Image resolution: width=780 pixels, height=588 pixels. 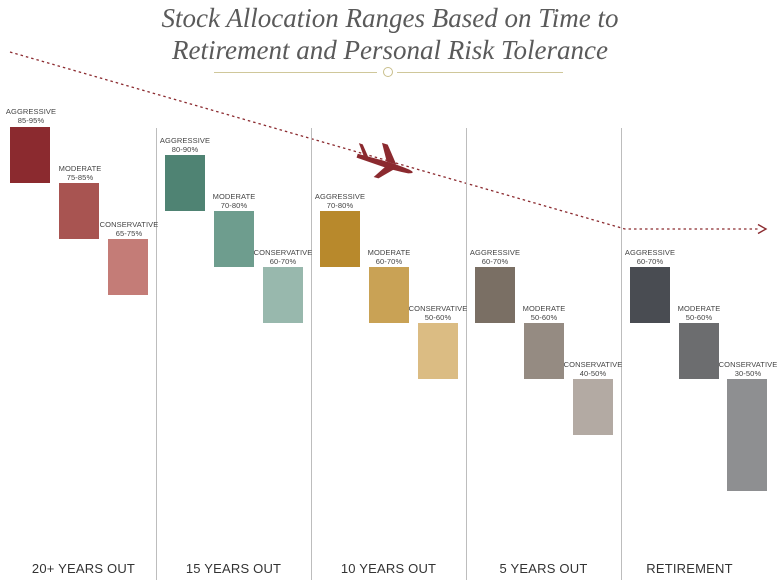 I want to click on col3-aggressive-bar, so click(x=340, y=239).